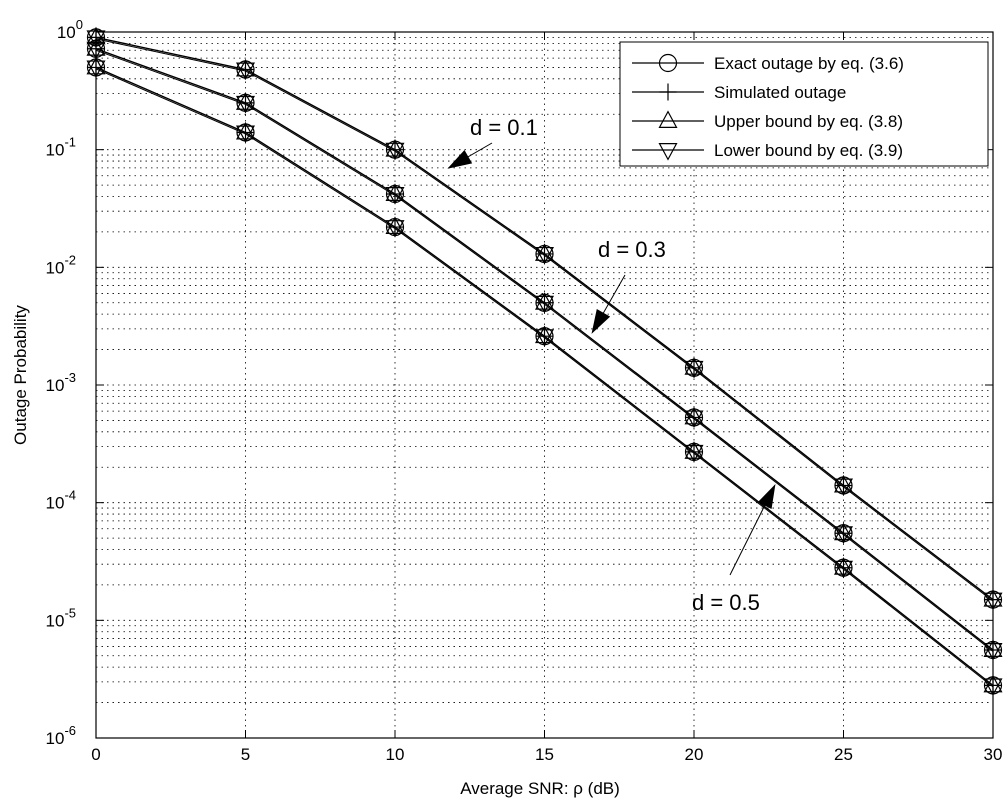 This screenshot has height=801, width=1008. What do you see at coordinates (61, 617) in the screenshot?
I see `y-tick-label: 10⁻⁵` at bounding box center [61, 617].